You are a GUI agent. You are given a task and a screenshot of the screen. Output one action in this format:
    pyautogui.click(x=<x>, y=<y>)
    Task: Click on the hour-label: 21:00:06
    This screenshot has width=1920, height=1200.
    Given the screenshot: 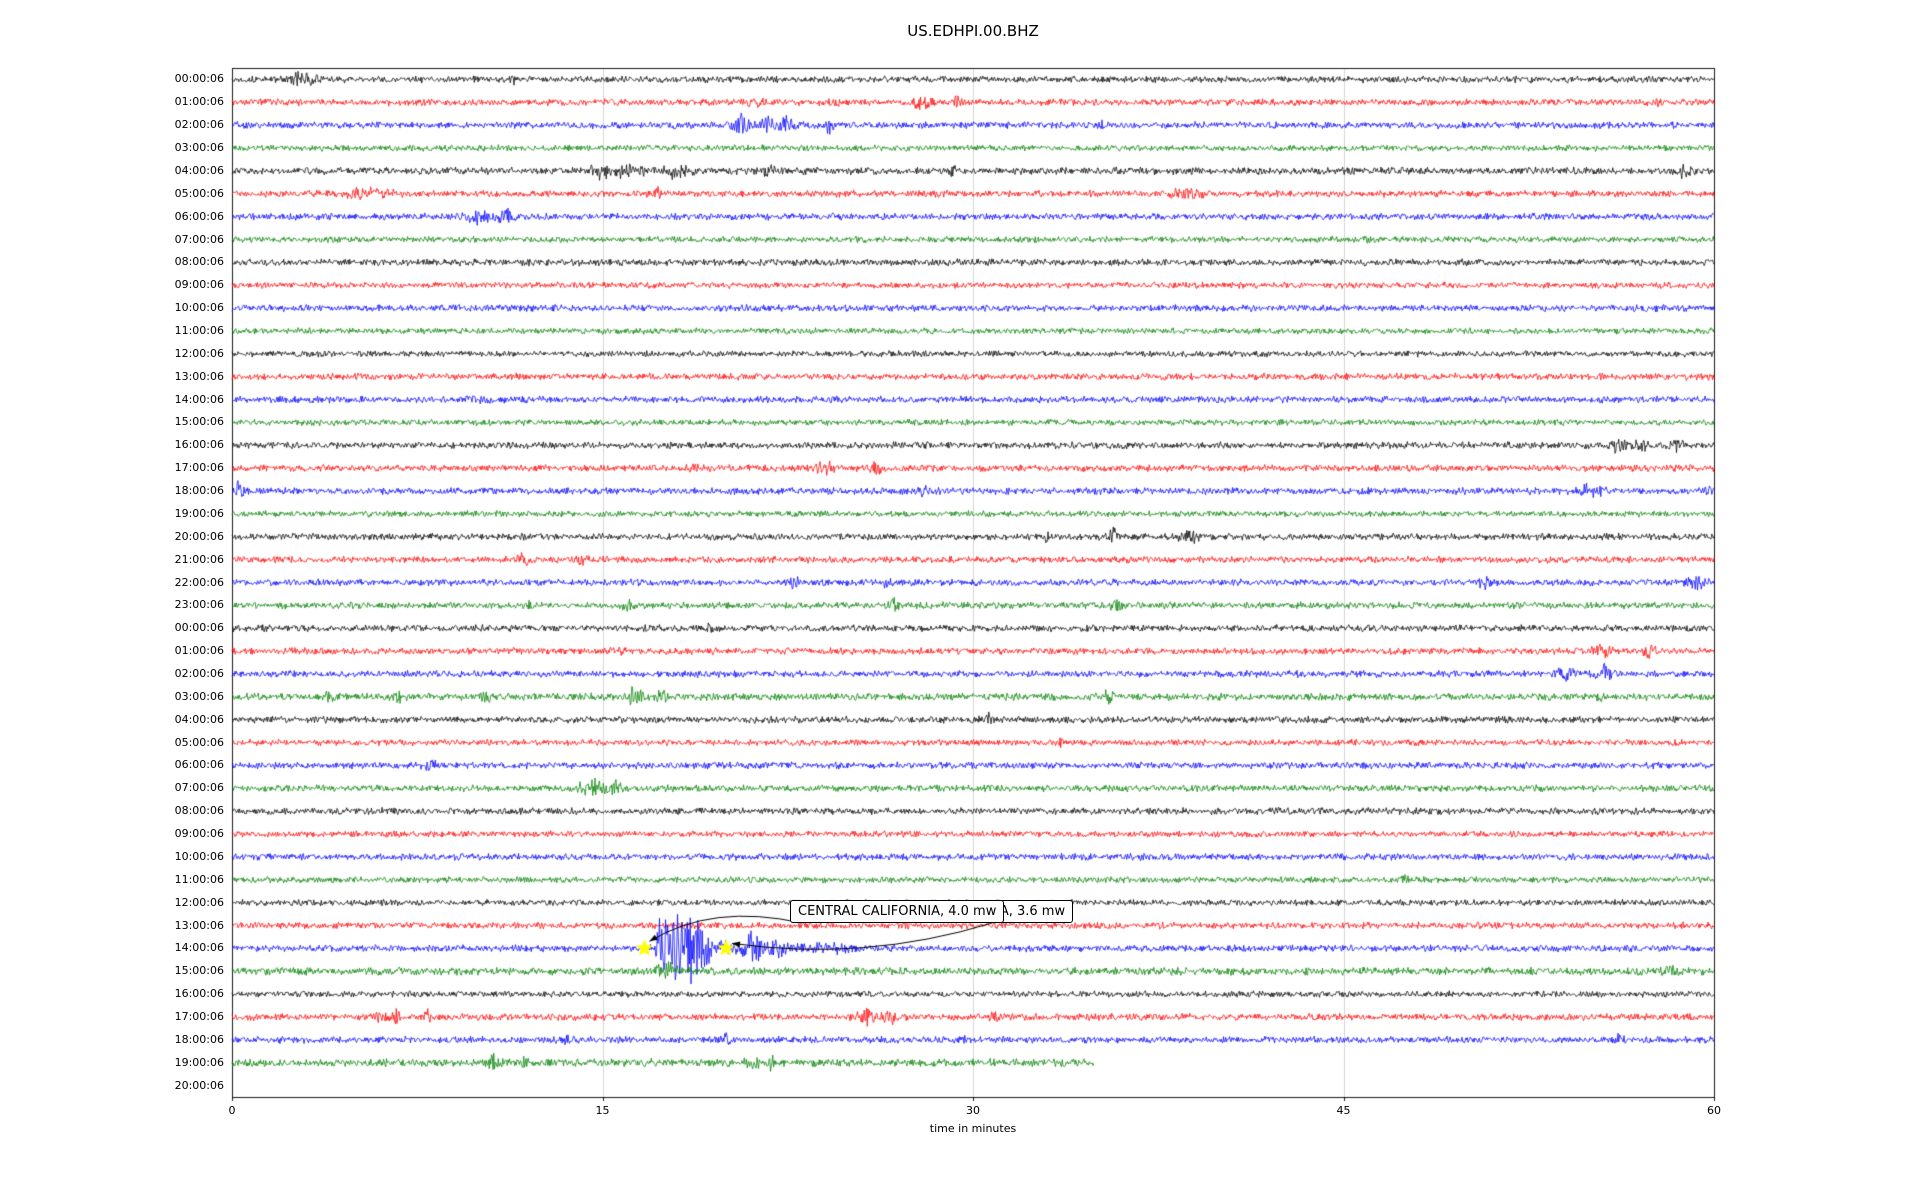 What is the action you would take?
    pyautogui.click(x=199, y=559)
    